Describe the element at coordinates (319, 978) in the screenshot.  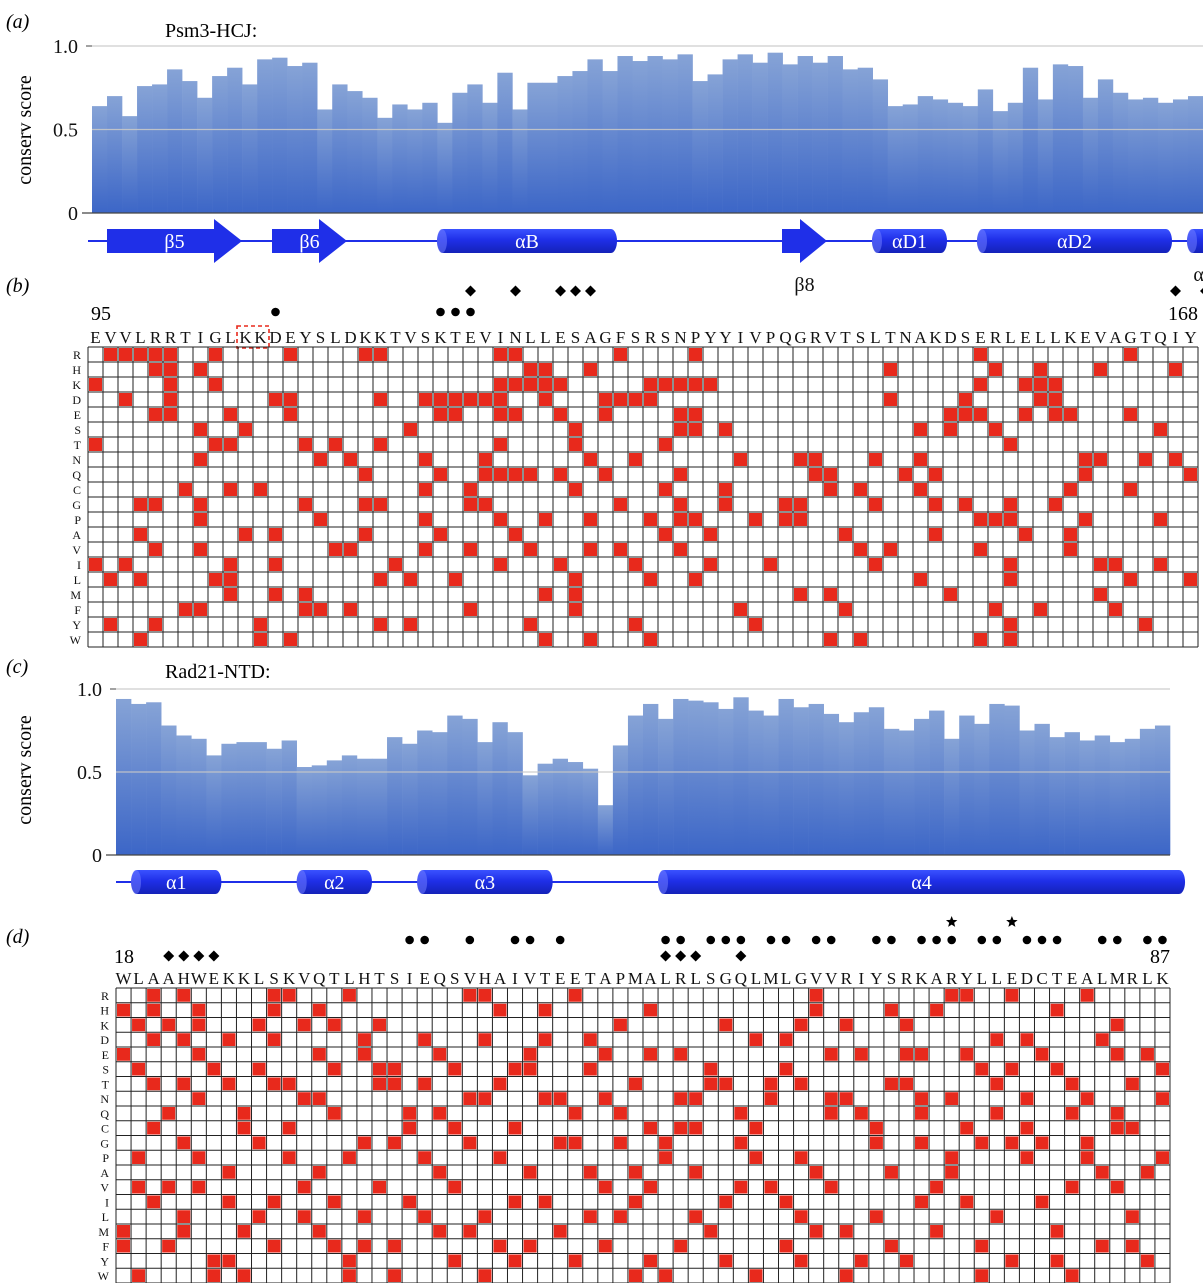
I see `grid-d-seq-letter: Q` at that location.